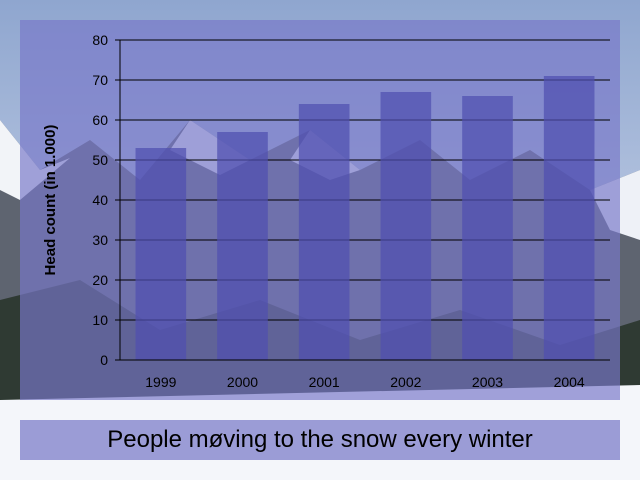 This screenshot has width=640, height=480. What do you see at coordinates (242, 382) in the screenshot?
I see `x-tick-label: 2000` at bounding box center [242, 382].